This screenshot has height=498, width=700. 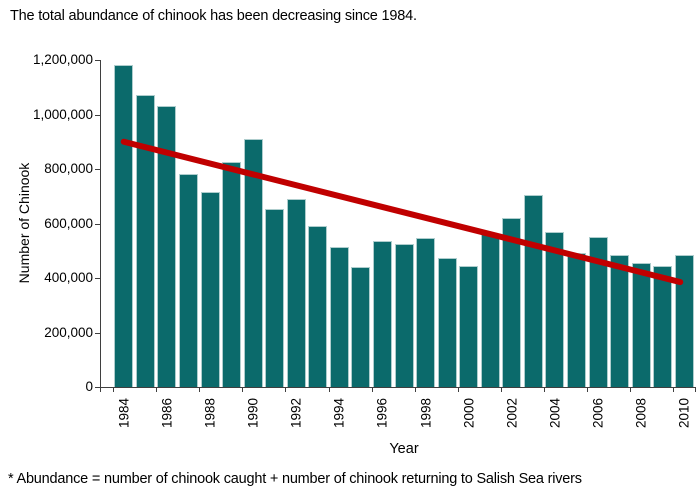 What do you see at coordinates (533, 290) in the screenshot?
I see `bar-2003` at bounding box center [533, 290].